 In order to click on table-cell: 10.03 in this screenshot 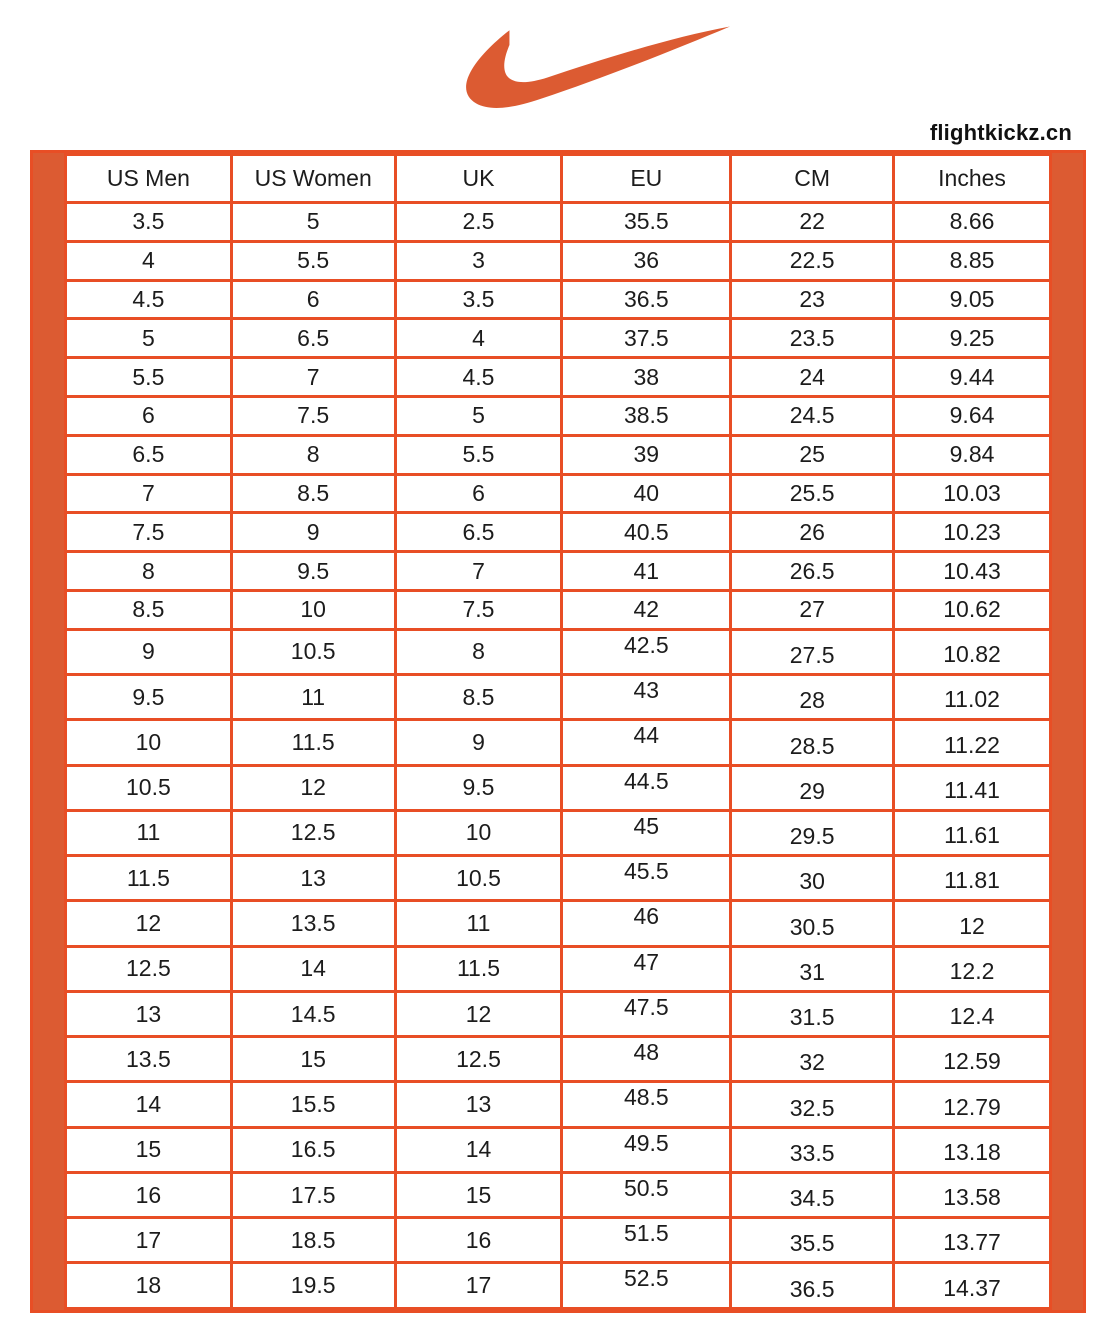, I will do `click(972, 493)`.